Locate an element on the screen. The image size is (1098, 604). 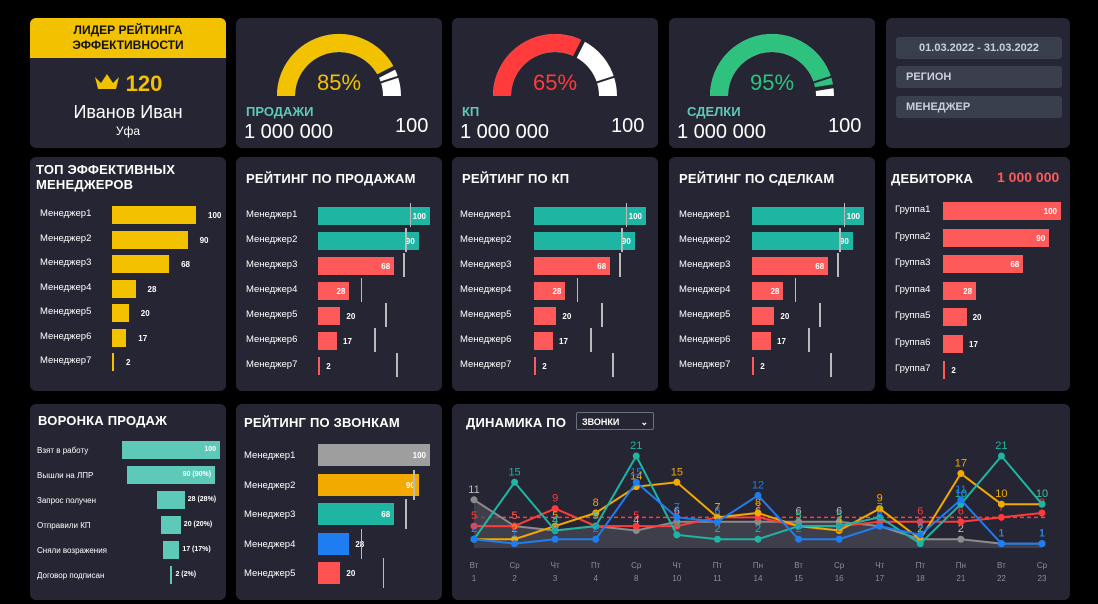
gauge-target-tick is located at coordinates (822, 79).